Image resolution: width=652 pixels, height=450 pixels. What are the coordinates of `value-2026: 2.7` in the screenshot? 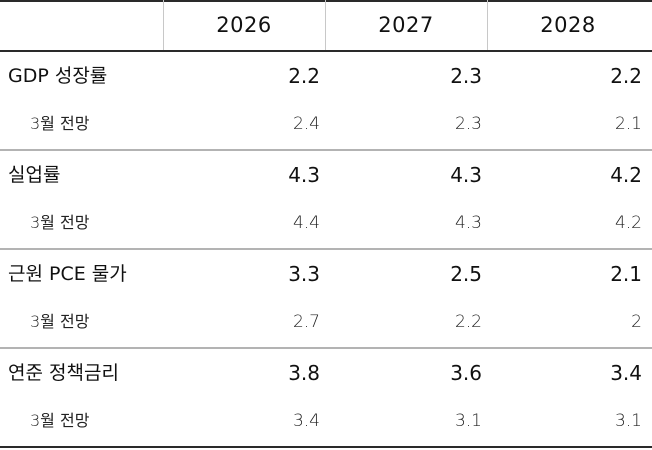 It's located at (306, 322).